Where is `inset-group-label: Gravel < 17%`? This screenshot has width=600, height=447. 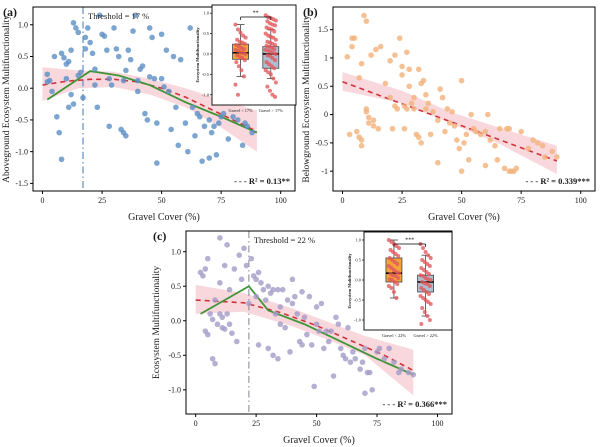 inset-group-label: Gravel < 17% is located at coordinates (240, 110).